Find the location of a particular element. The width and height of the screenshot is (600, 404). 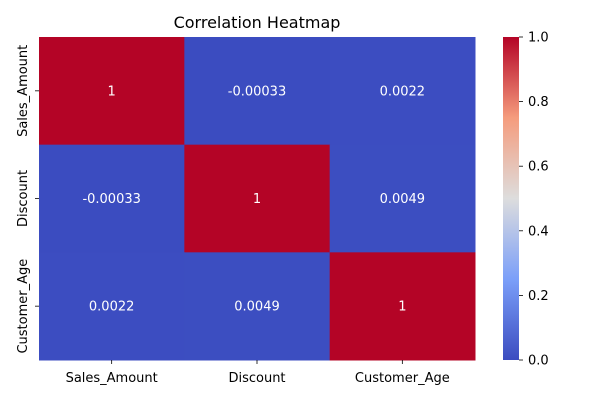

x-axis: Sales_Amount Discount Customer_Age is located at coordinates (258, 373).